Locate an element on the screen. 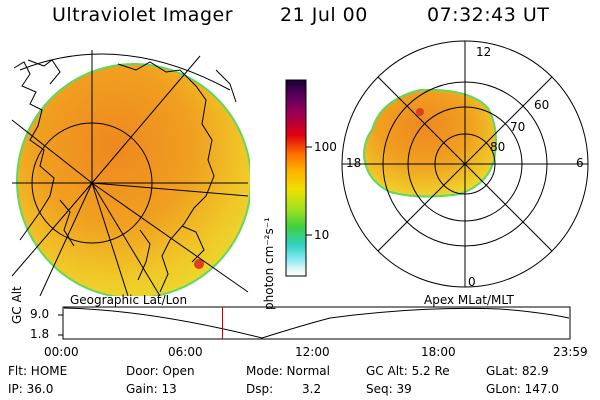 This screenshot has width=600, height=400. mlt-label-18: 18 is located at coordinates (354, 163).